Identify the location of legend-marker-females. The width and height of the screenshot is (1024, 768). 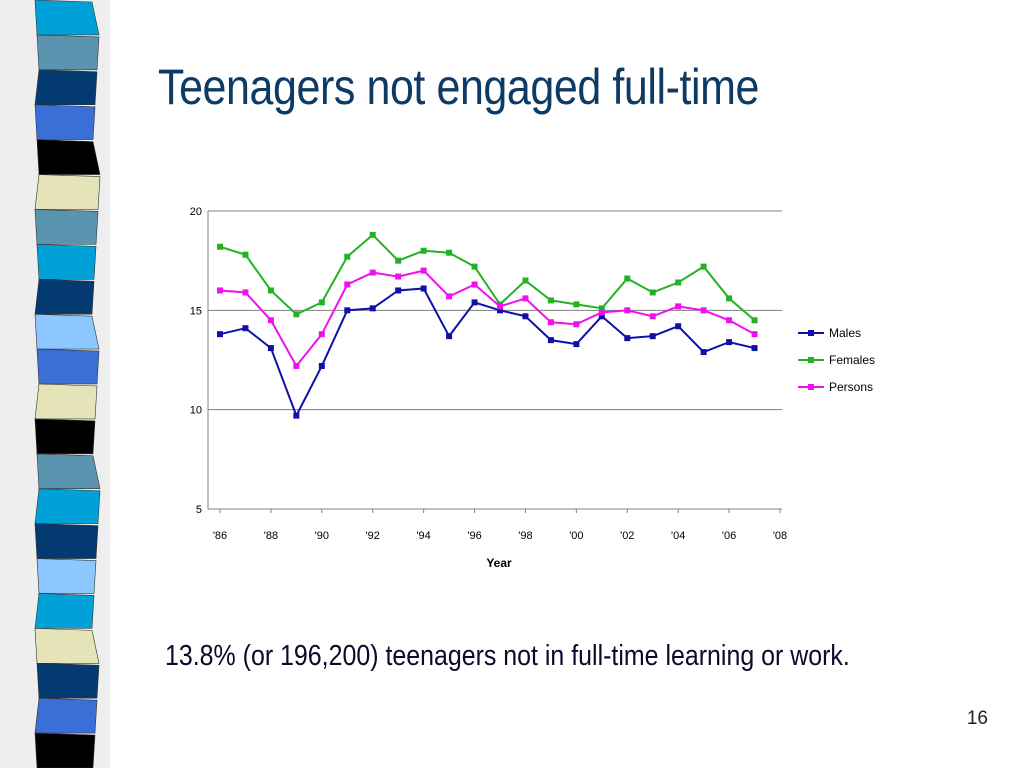
(811, 360).